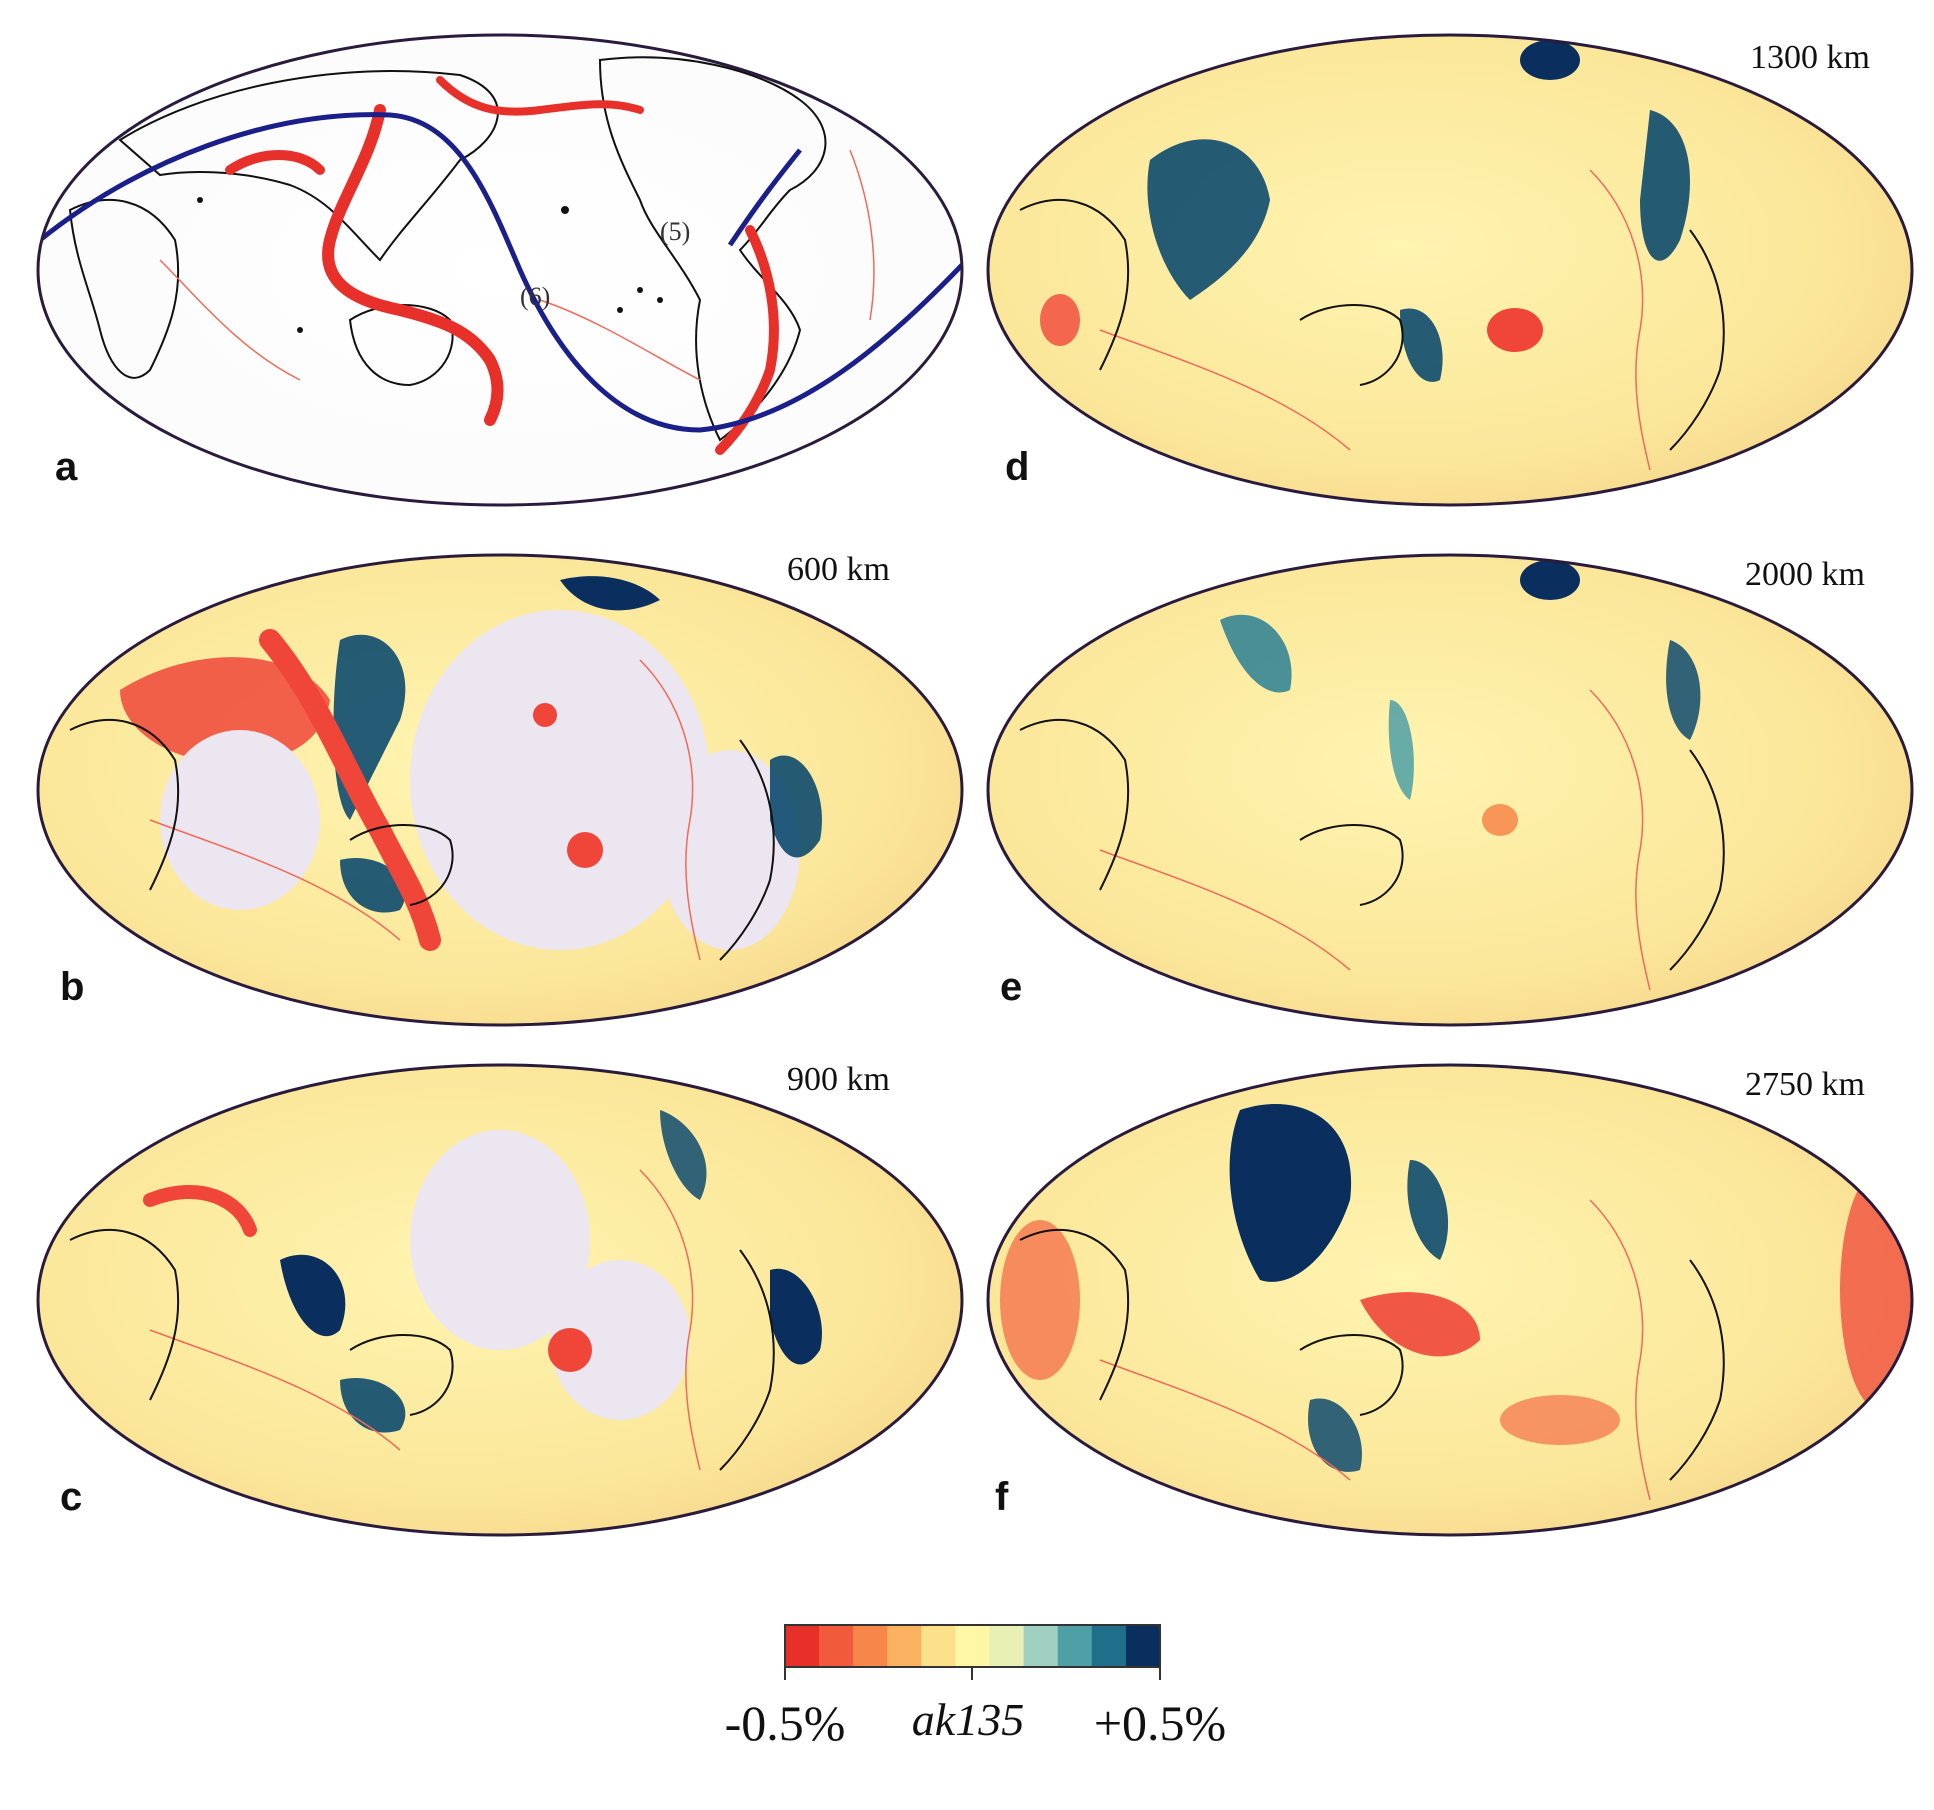  Describe the element at coordinates (1011, 987) in the screenshot. I see `panel-letter-e: e` at that location.